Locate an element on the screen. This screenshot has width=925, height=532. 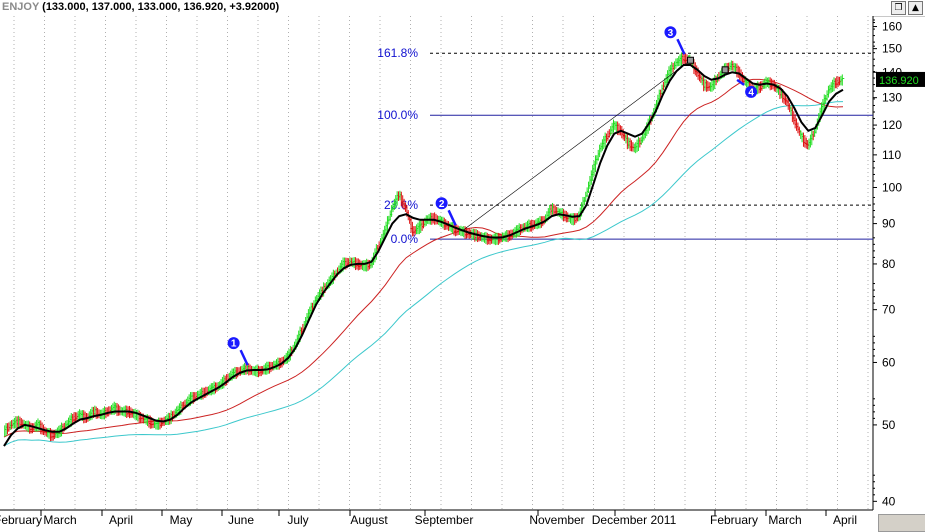
fib-level-label: 100.0% is located at coordinates (397, 115).